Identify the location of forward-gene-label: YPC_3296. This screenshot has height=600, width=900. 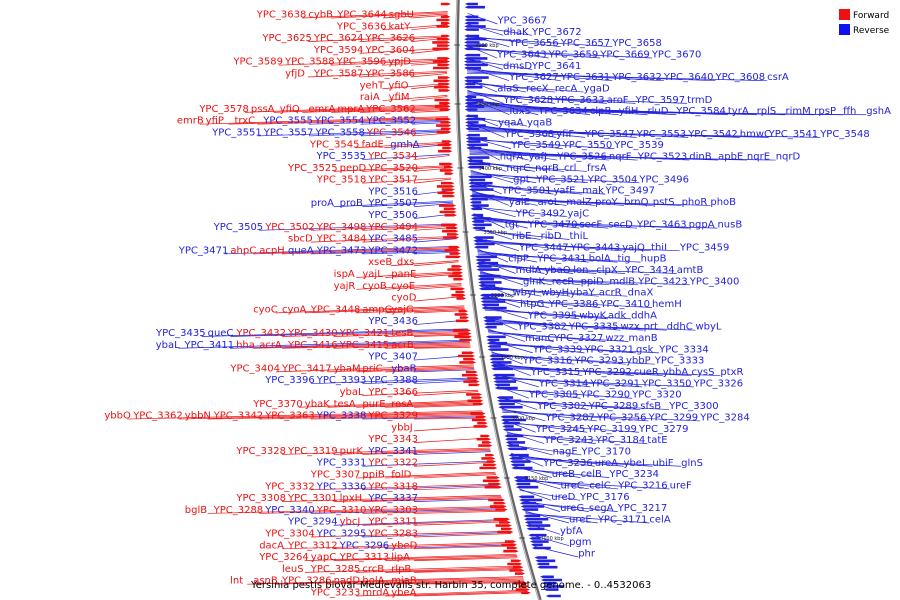
(364, 545).